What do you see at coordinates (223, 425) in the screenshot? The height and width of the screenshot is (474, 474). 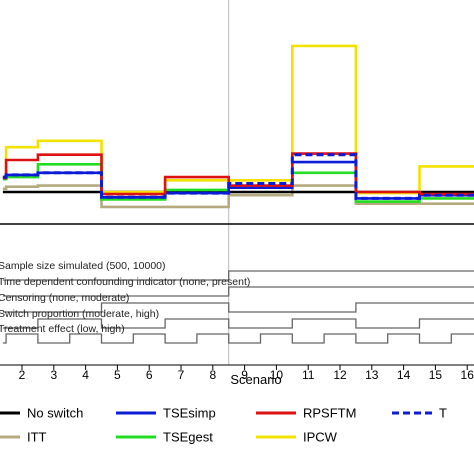 I see `legend: No switch TSEsimp RPSFTM T ITT TSEgest IPCW` at bounding box center [223, 425].